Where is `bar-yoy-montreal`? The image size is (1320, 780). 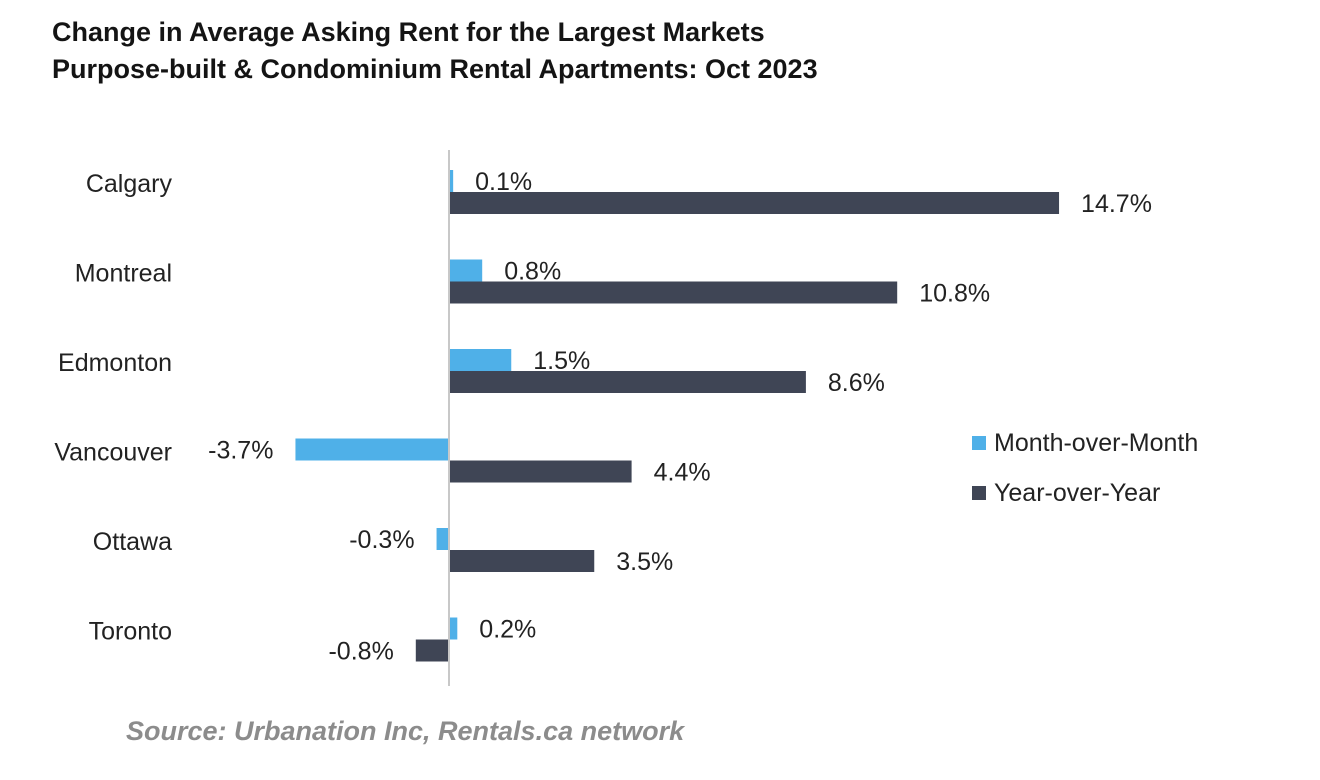 bar-yoy-montreal is located at coordinates (673, 292).